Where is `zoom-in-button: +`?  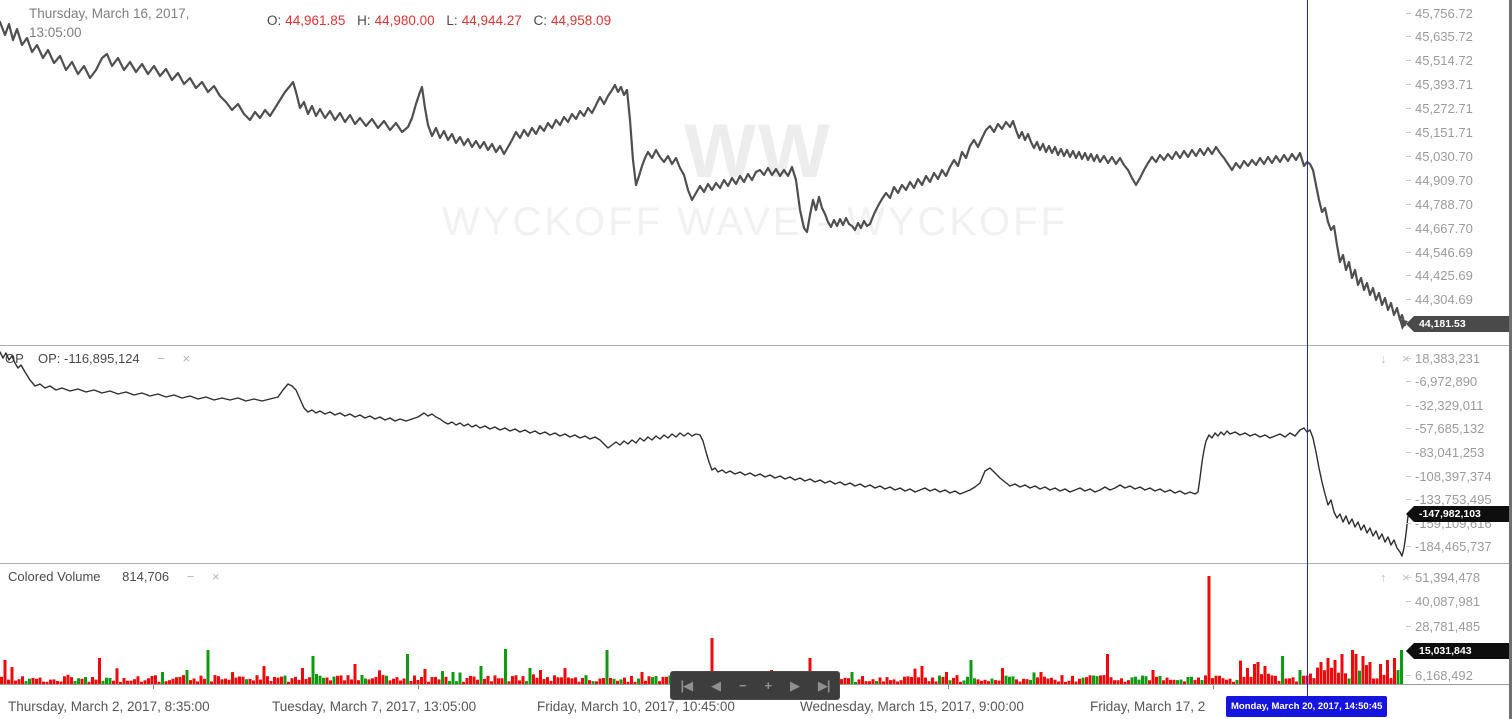 zoom-in-button: + is located at coordinates (768, 685).